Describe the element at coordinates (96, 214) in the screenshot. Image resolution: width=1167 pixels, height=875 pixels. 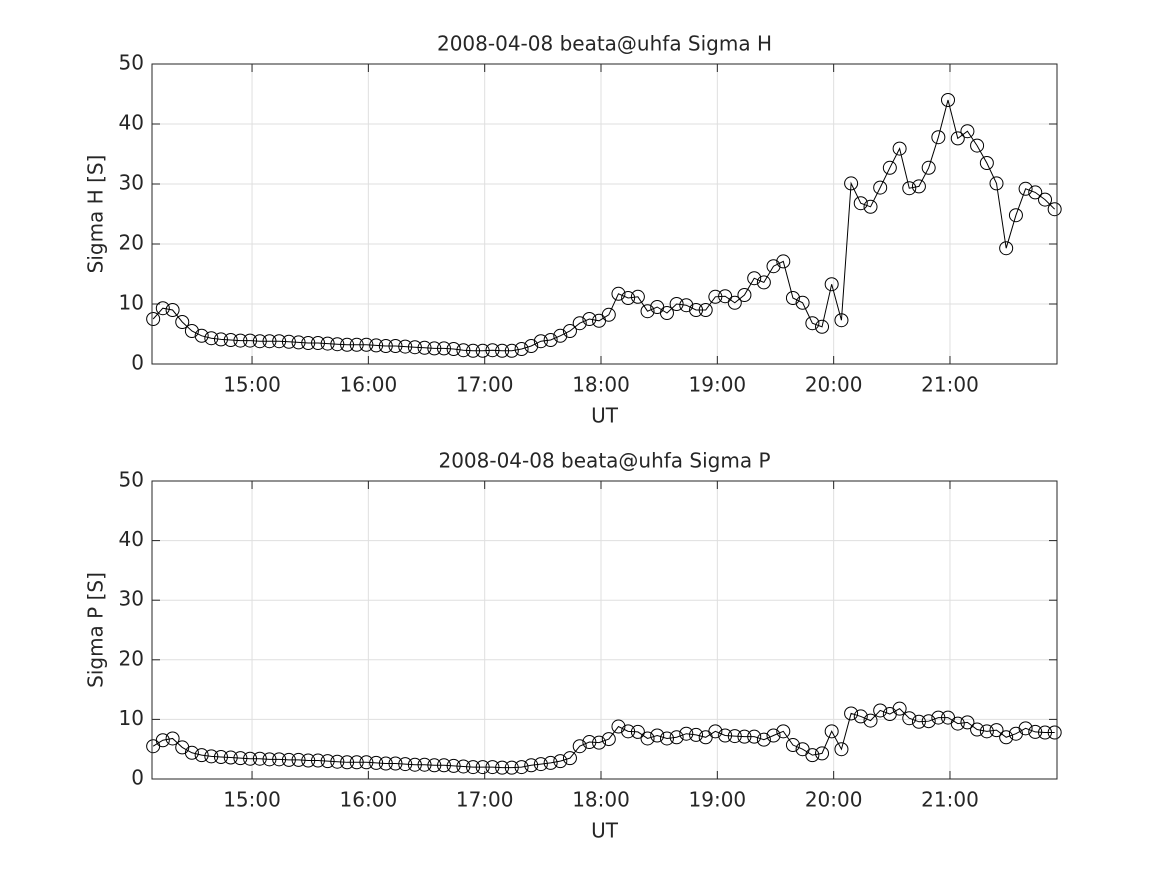
I see `y-axis-label: Sigma H [S]` at that location.